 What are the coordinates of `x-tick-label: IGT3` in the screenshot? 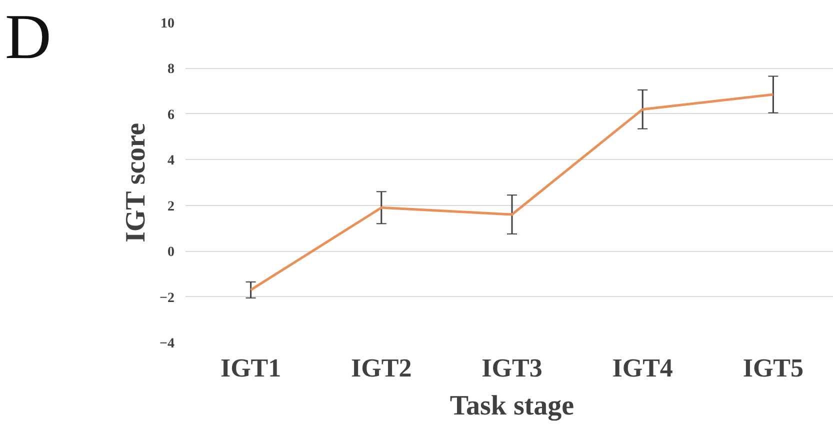 It's located at (512, 368).